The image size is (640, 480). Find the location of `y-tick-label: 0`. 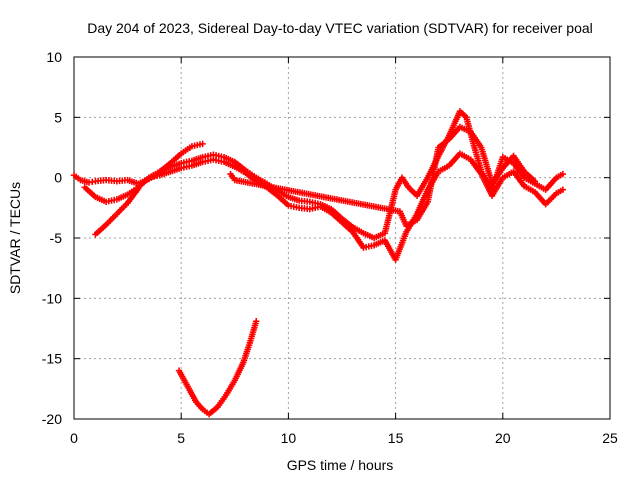

y-tick-label: 0 is located at coordinates (58, 178).